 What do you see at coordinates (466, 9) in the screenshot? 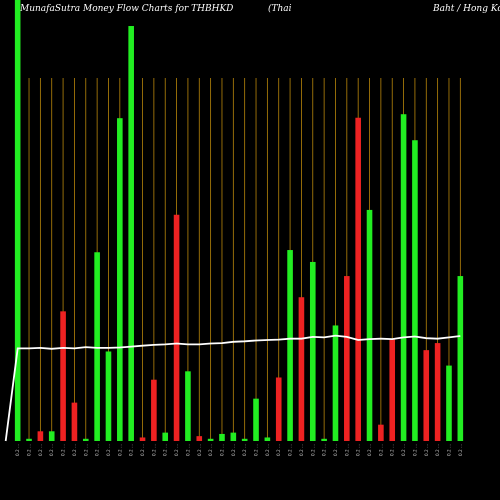
I see `chart-title-pair: Baht / Hong Kong` at bounding box center [466, 9].